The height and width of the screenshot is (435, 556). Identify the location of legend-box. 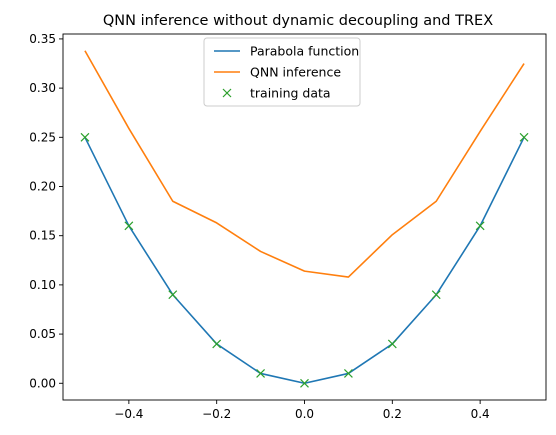
(282, 72).